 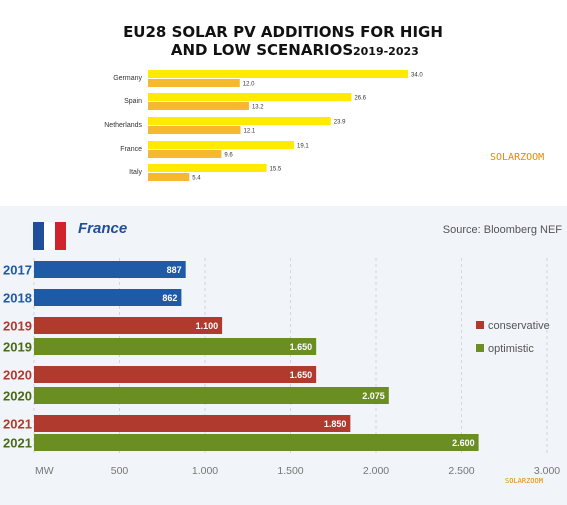 What do you see at coordinates (228, 156) in the screenshot?
I see `data-label: 9.6` at bounding box center [228, 156].